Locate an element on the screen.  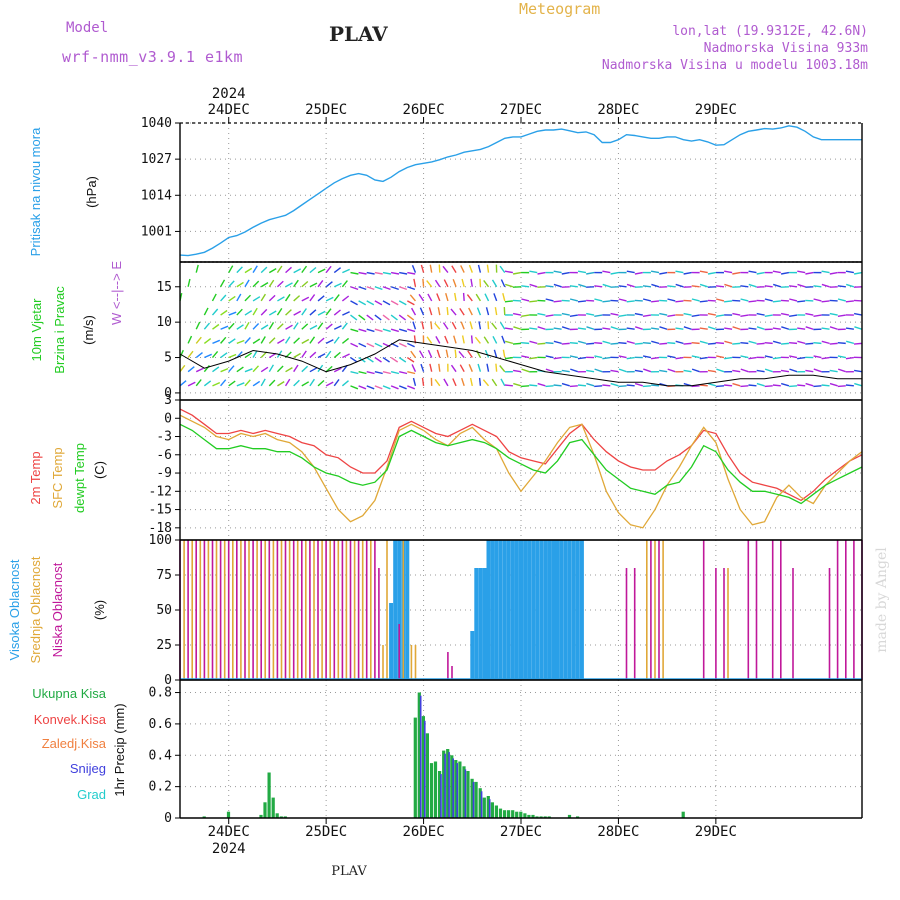
precip-ylabel: 1hr Precip (mm) is located at coordinates (119, 749).